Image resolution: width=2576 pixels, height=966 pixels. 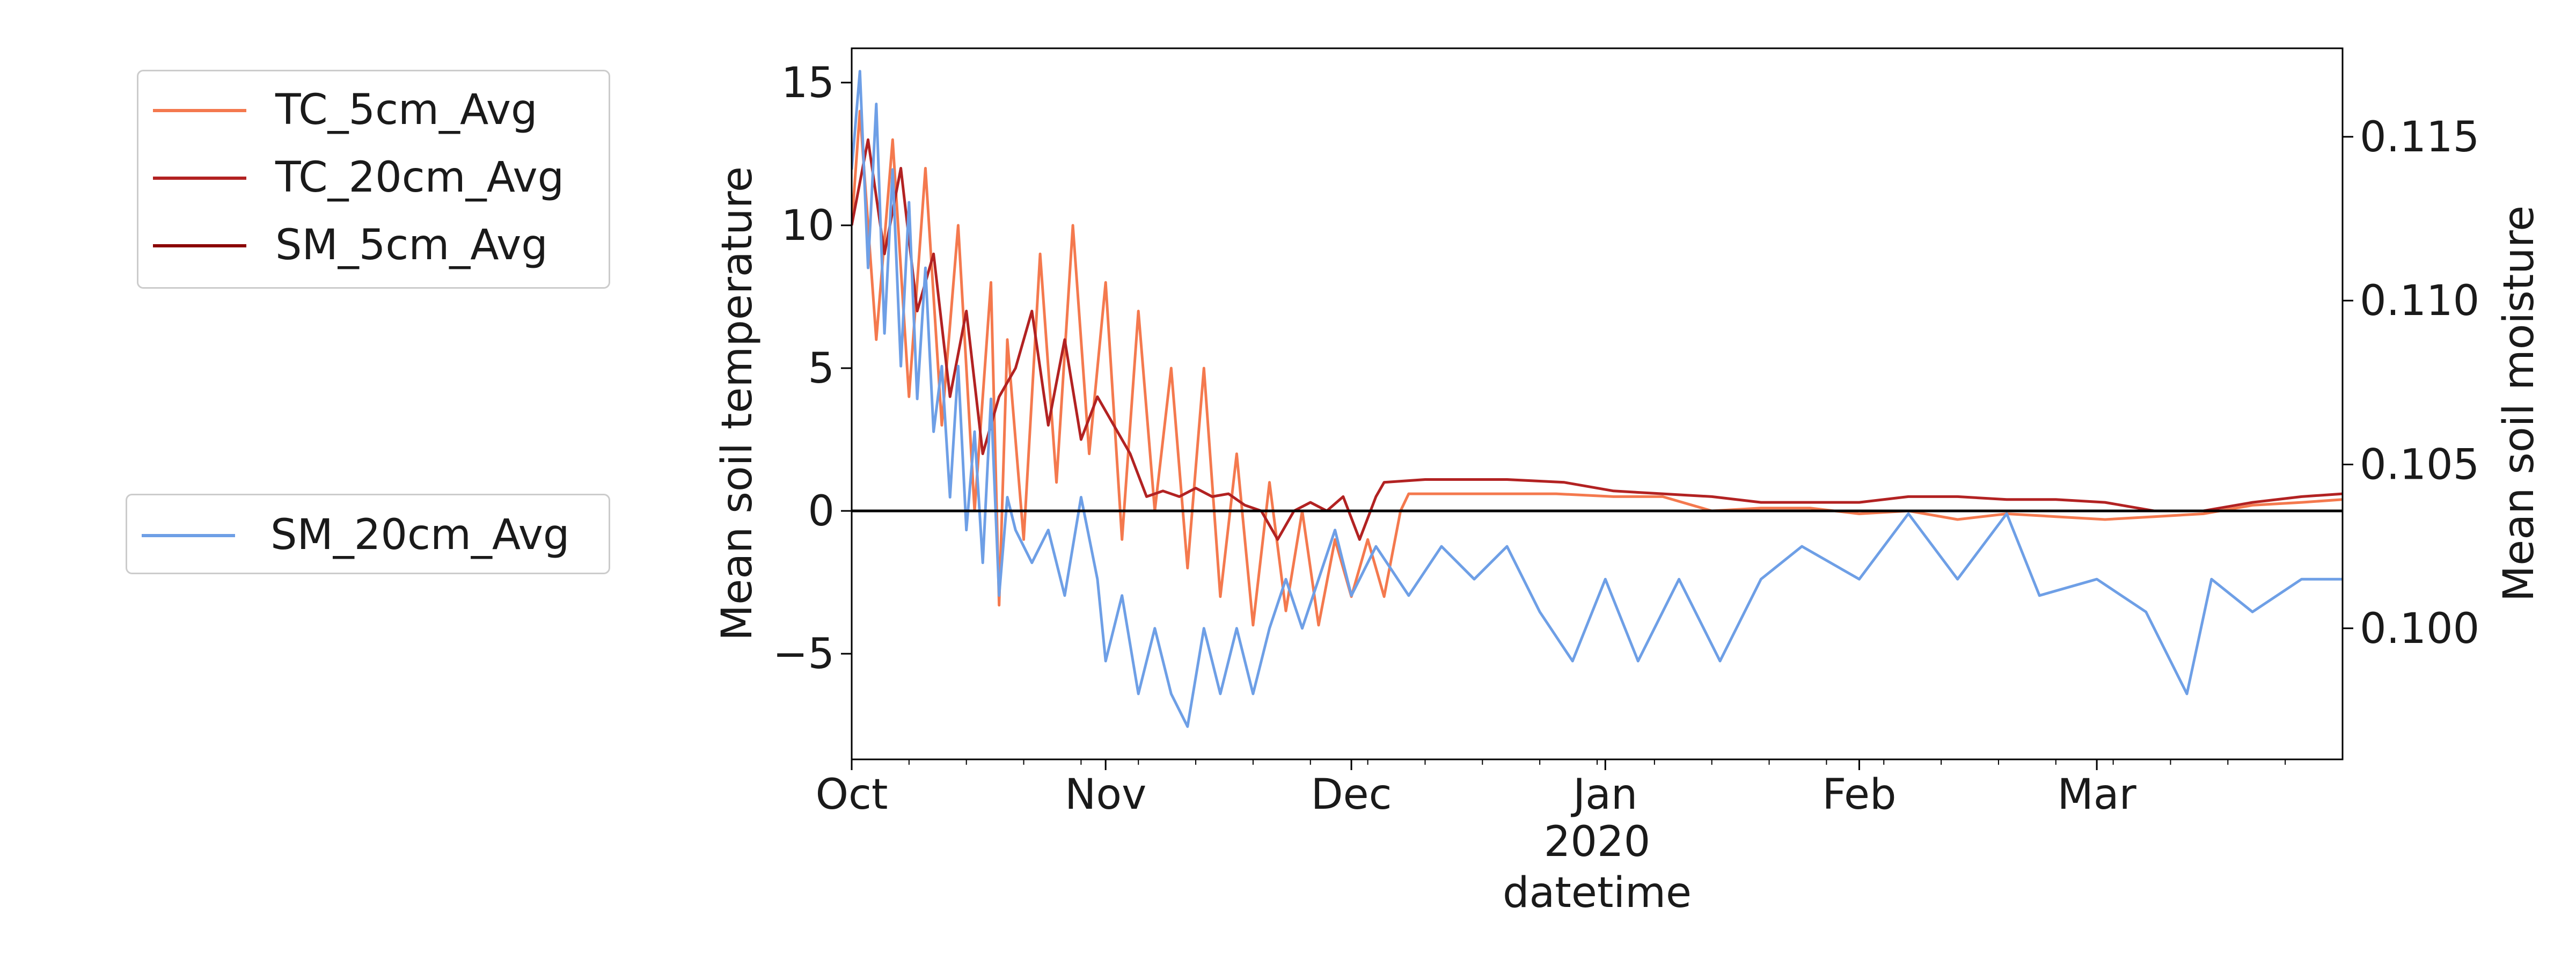 I want to click on x-tick-label: Oct, so click(x=852, y=795).